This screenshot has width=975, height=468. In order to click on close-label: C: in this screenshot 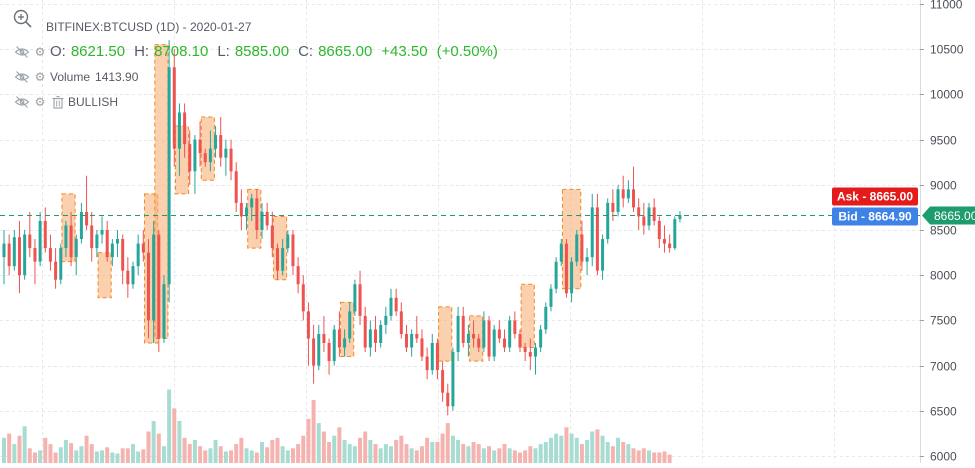, I will do `click(306, 51)`.